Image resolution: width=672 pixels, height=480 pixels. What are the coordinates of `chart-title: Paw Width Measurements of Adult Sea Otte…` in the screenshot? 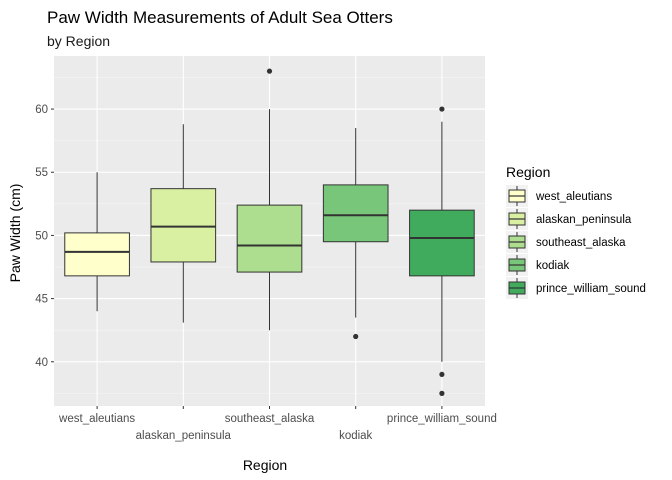 It's located at (220, 17).